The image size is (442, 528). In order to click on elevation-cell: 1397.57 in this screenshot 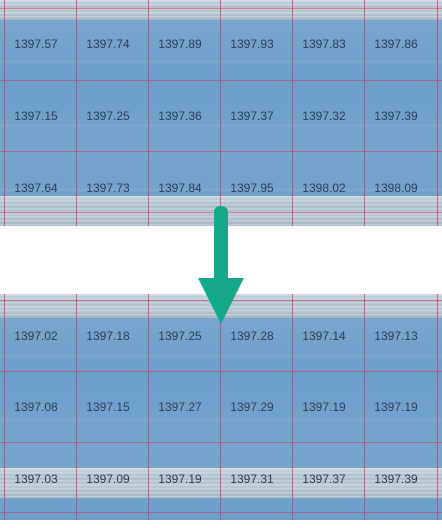, I will do `click(36, 44)`.